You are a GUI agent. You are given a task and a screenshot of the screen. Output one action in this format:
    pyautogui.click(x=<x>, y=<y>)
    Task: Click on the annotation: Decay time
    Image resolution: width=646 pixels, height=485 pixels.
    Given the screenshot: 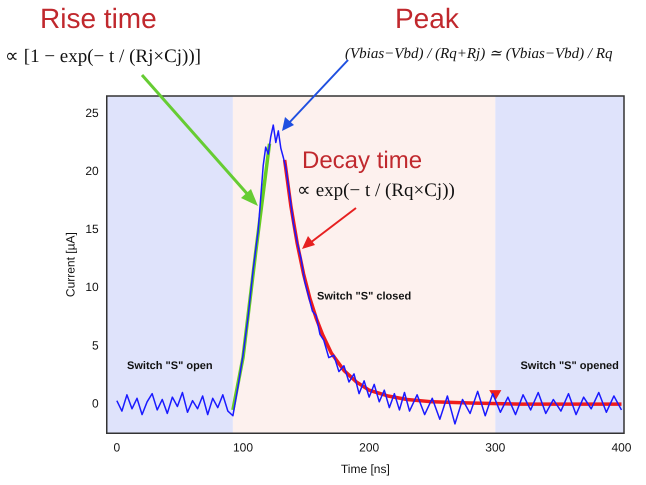 What is the action you would take?
    pyautogui.click(x=362, y=160)
    